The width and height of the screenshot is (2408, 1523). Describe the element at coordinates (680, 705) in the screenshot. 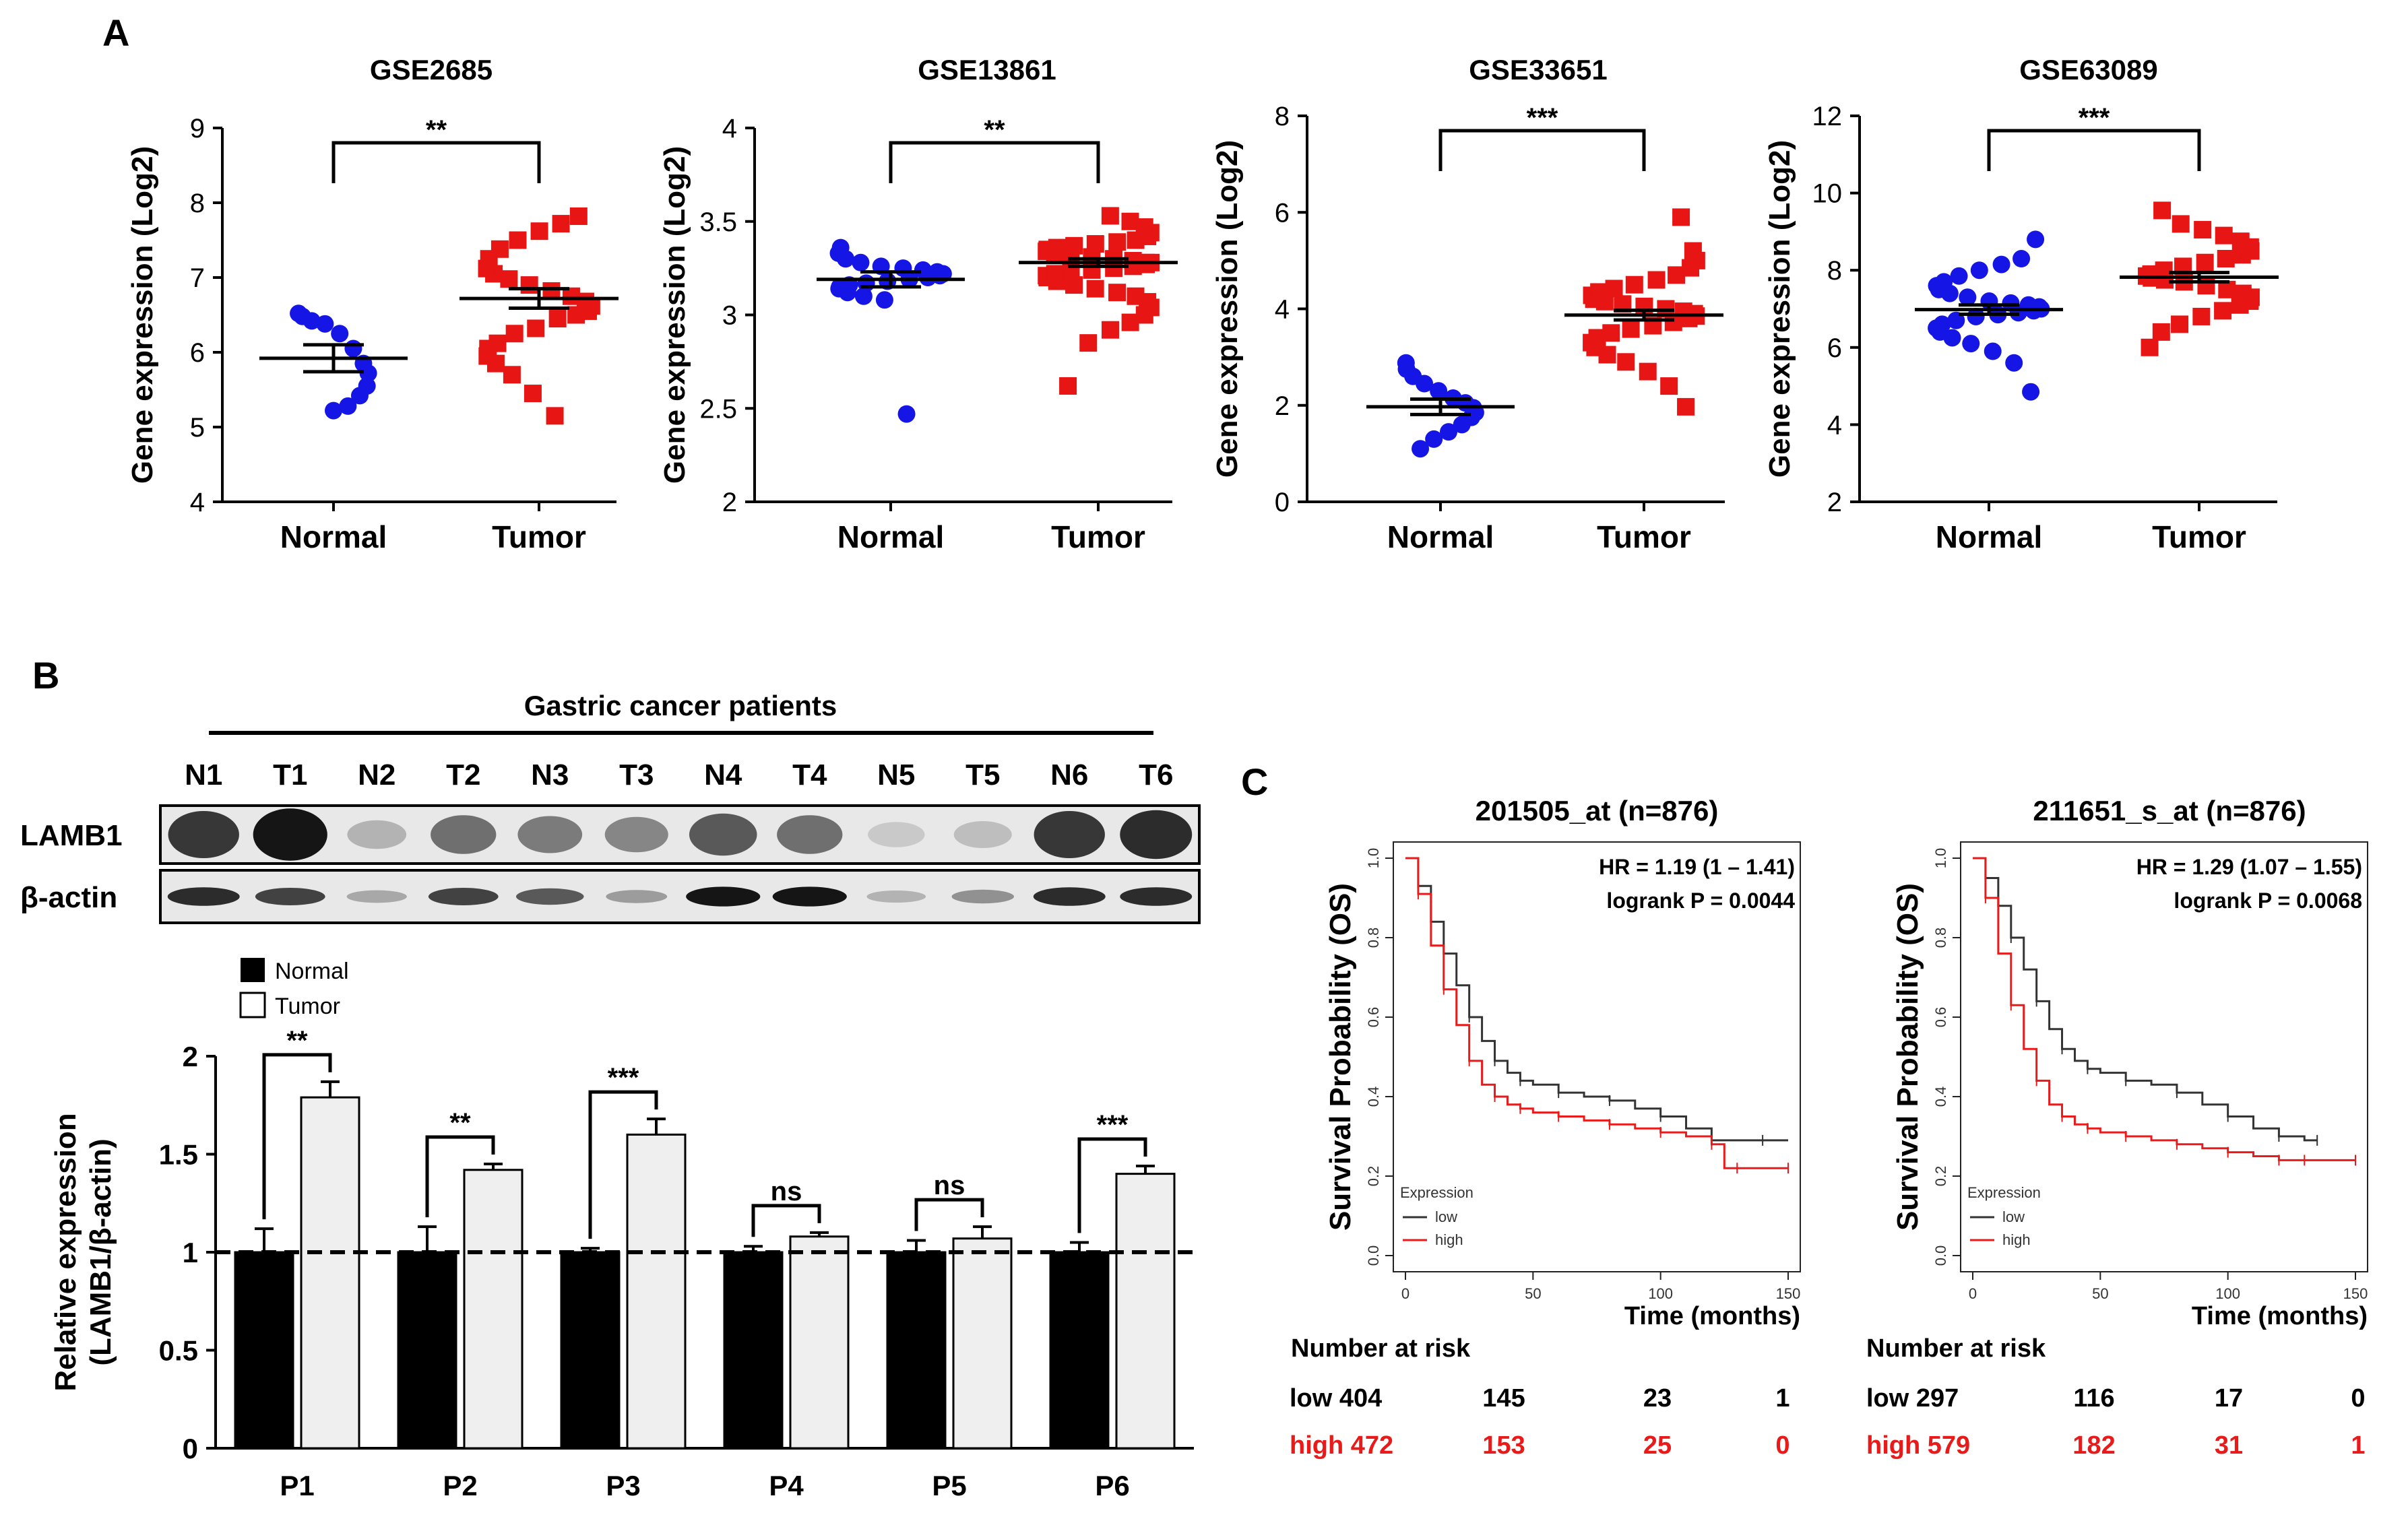

I see `western-title: Gastric cancer patients` at that location.